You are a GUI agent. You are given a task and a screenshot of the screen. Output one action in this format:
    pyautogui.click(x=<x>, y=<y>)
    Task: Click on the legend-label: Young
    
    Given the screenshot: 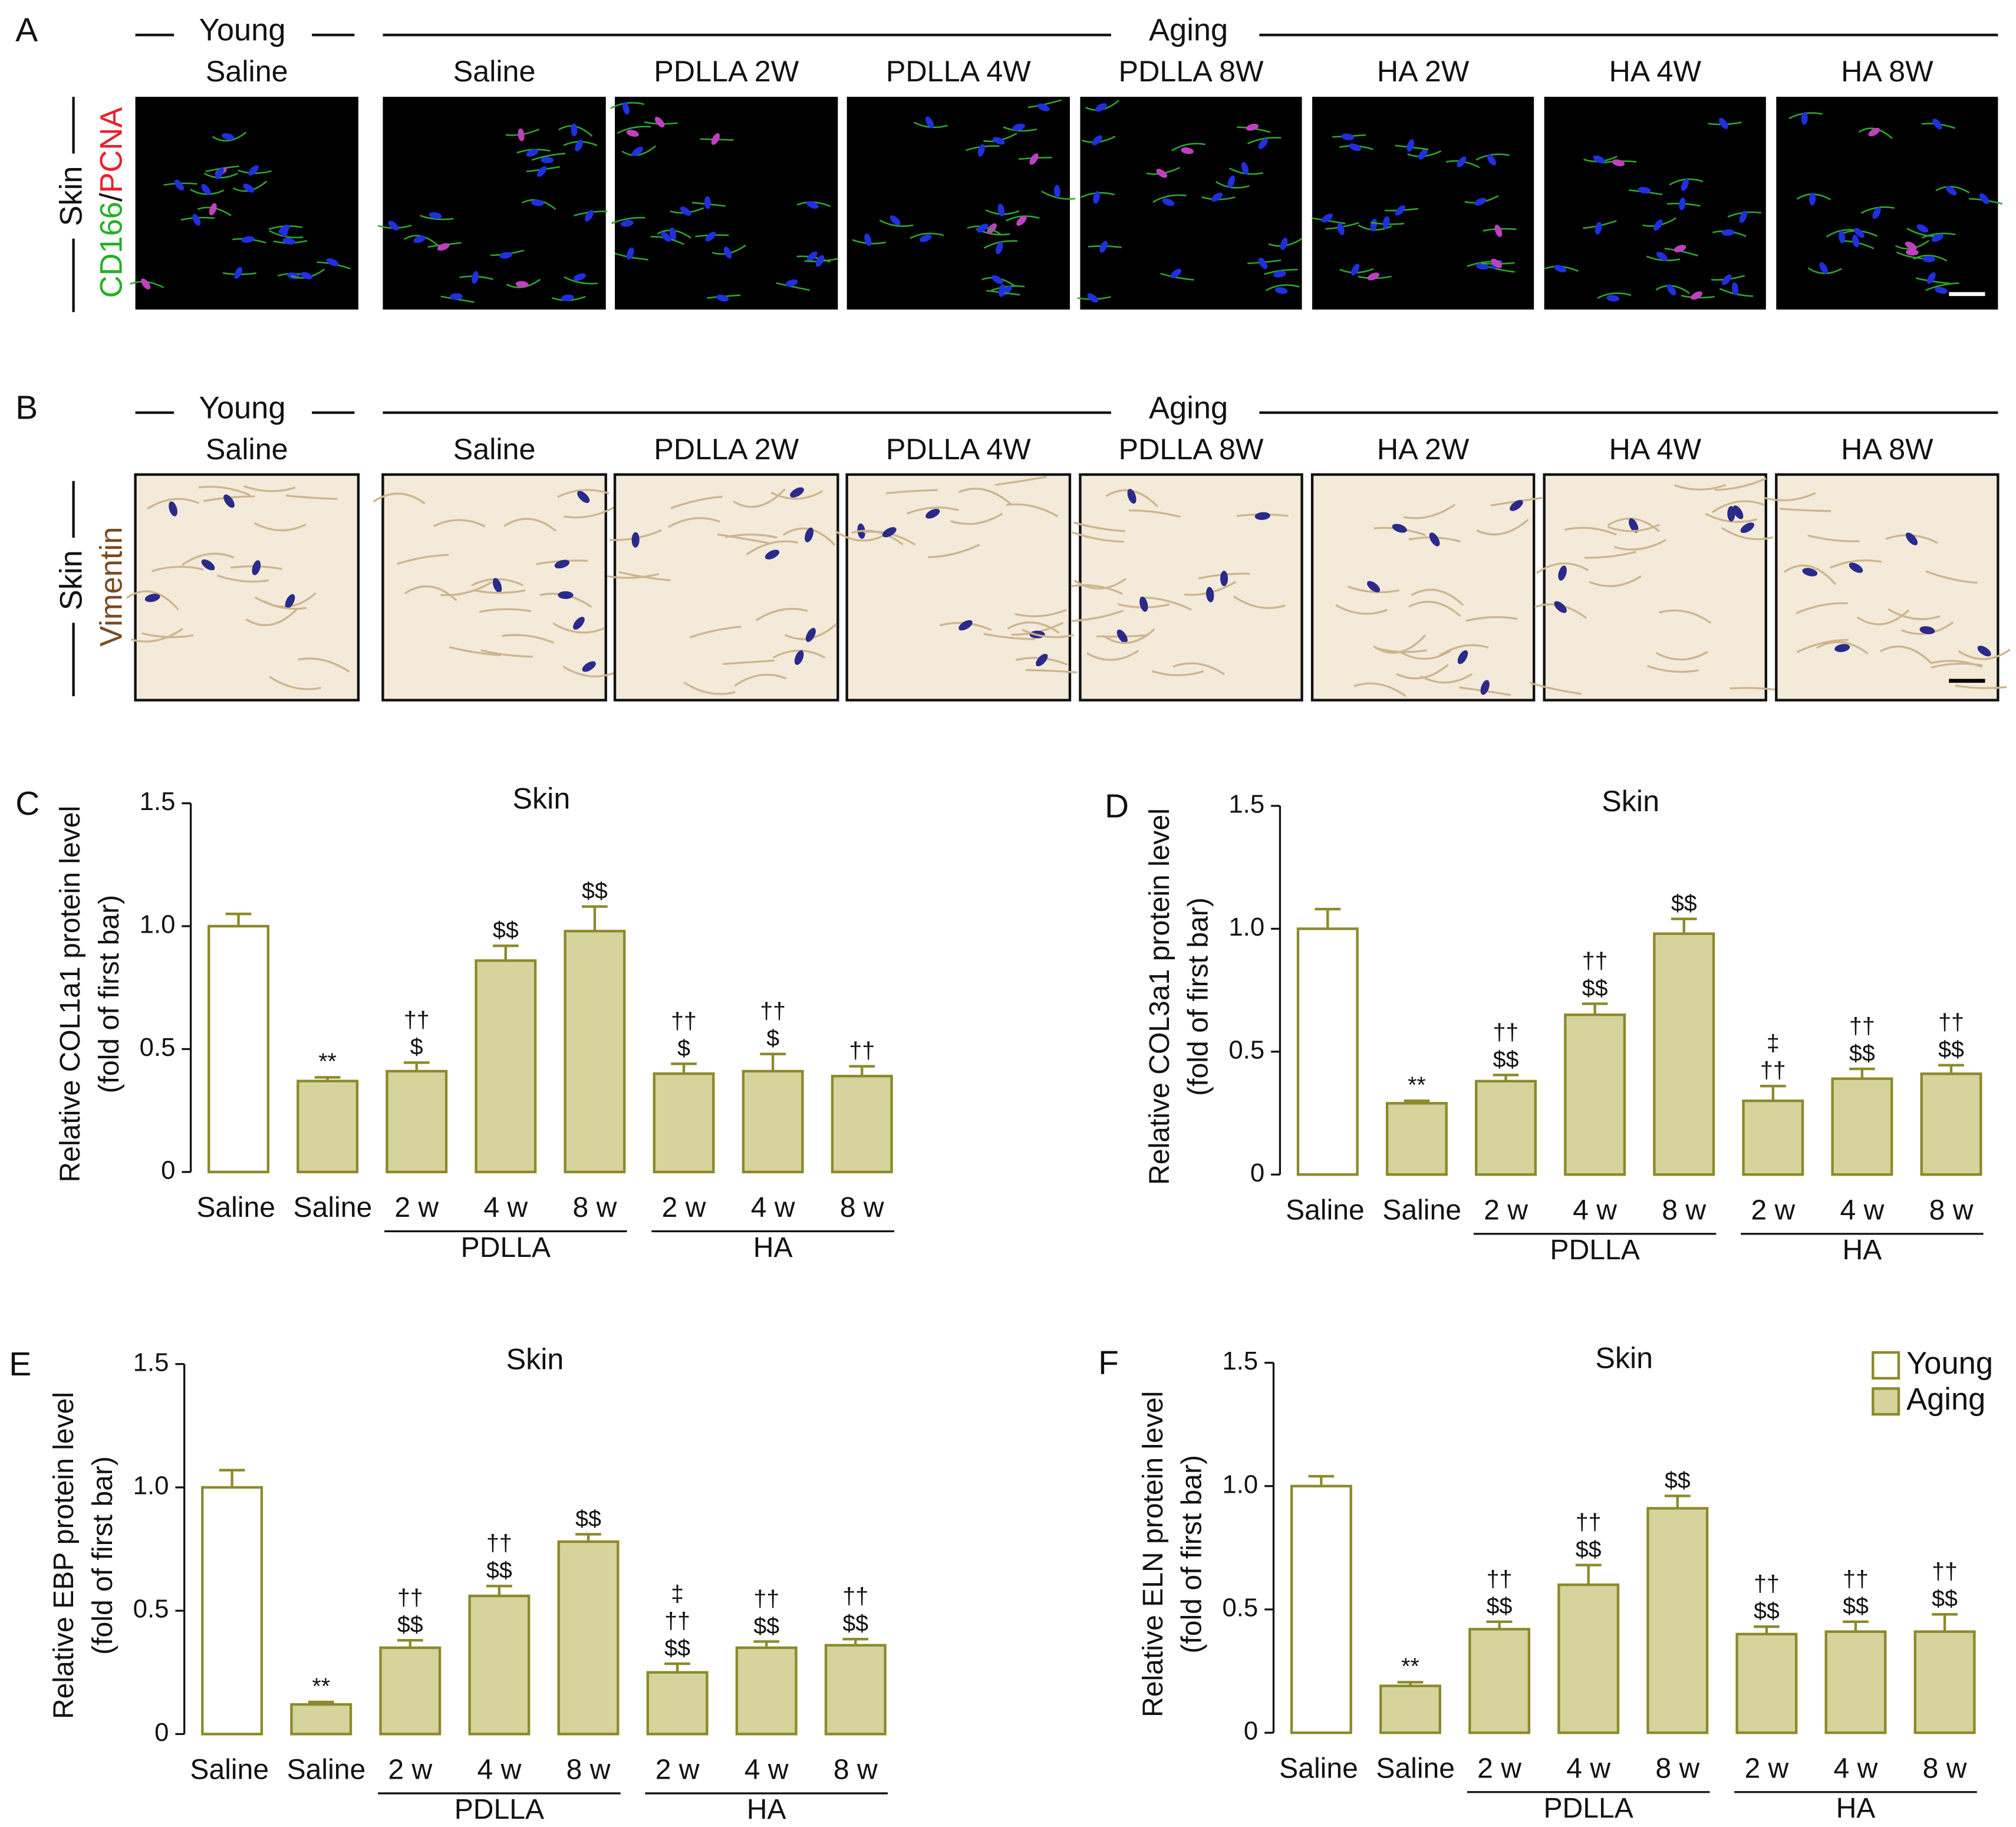 What is the action you would take?
    pyautogui.click(x=1949, y=1363)
    